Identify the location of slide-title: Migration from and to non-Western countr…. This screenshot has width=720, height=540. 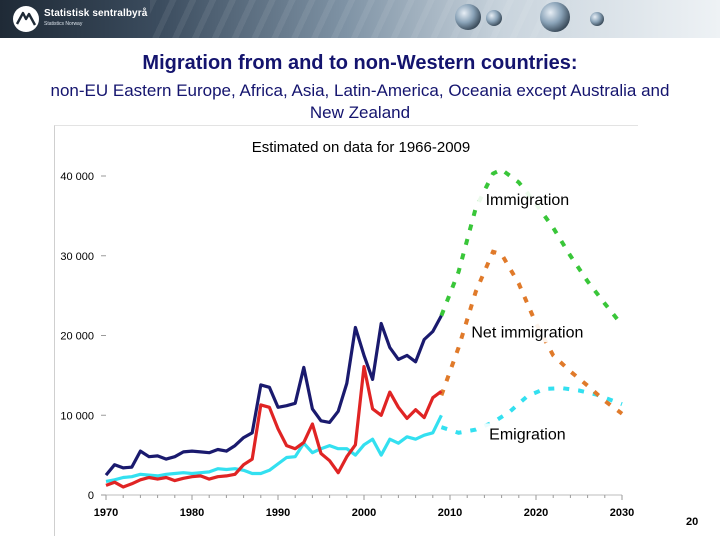
(360, 63).